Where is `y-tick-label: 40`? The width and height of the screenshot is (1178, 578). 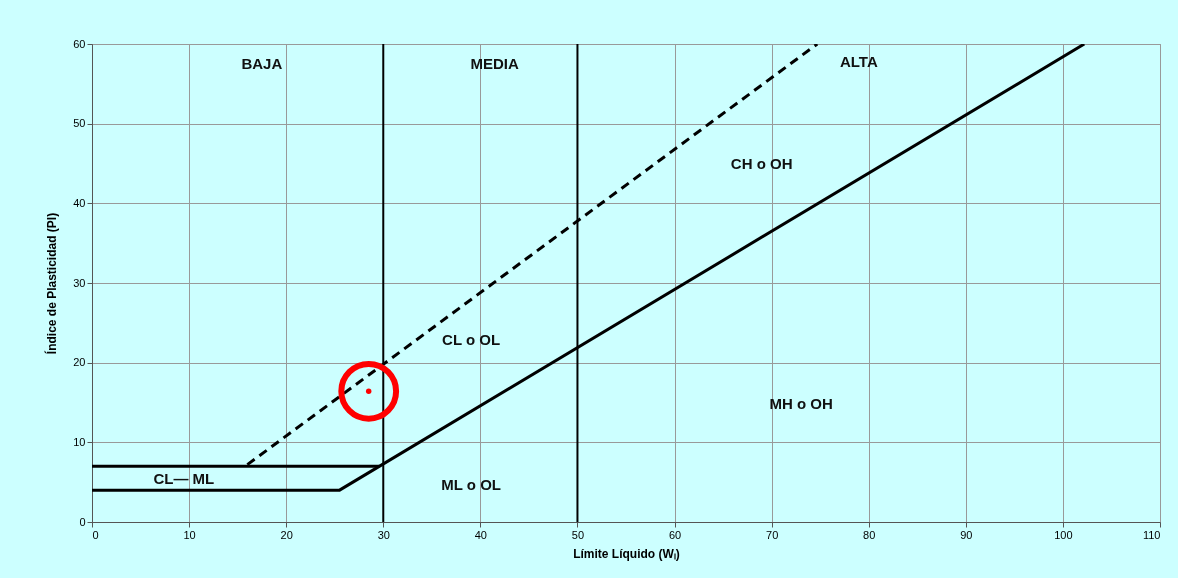 y-tick-label: 40 is located at coordinates (79, 202).